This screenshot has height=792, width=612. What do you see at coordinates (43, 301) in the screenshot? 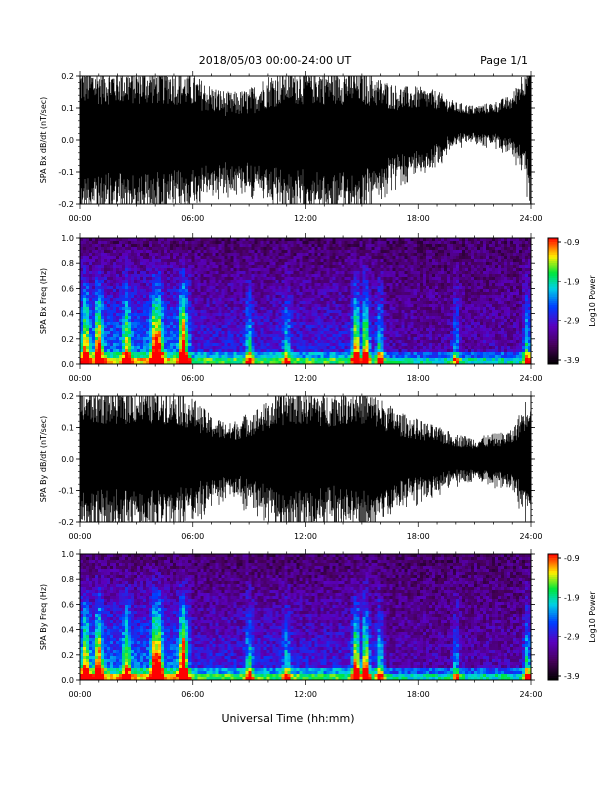
I see `bx-spectrogram-ylabel: SPA Bx Freq (Hz)` at bounding box center [43, 301].